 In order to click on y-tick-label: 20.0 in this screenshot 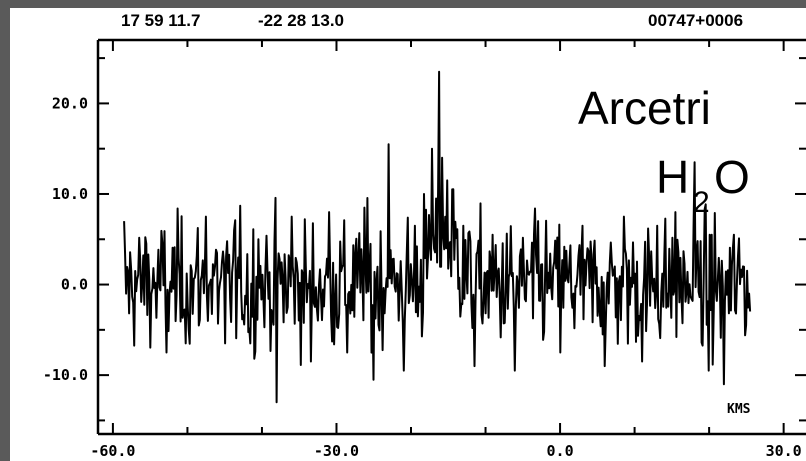, I will do `click(70, 103)`.